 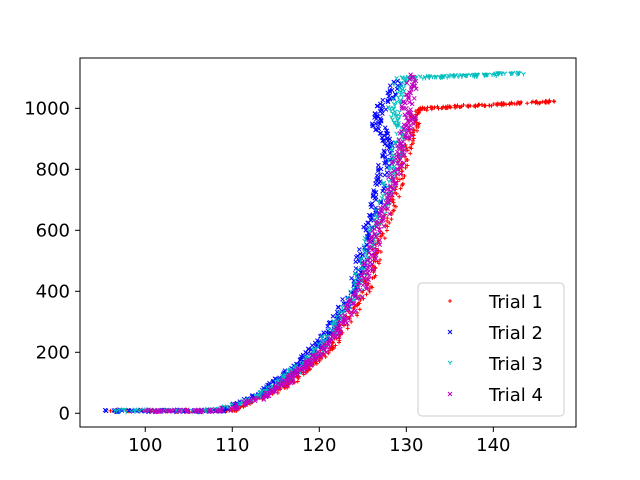 What do you see at coordinates (64, 413) in the screenshot?
I see `y-tick-label: 0` at bounding box center [64, 413].